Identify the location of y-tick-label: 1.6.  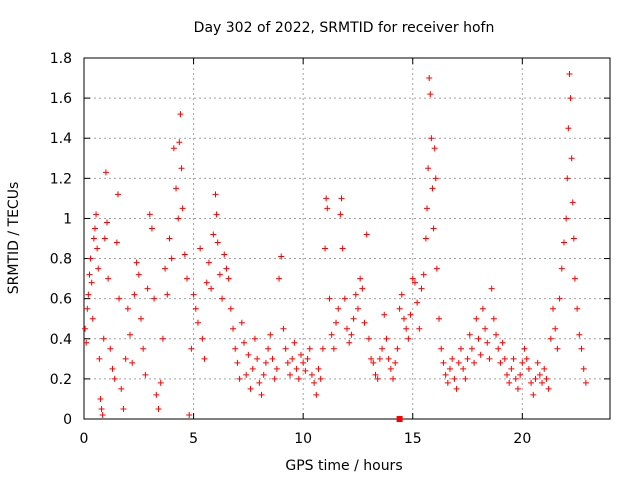
(61, 99).